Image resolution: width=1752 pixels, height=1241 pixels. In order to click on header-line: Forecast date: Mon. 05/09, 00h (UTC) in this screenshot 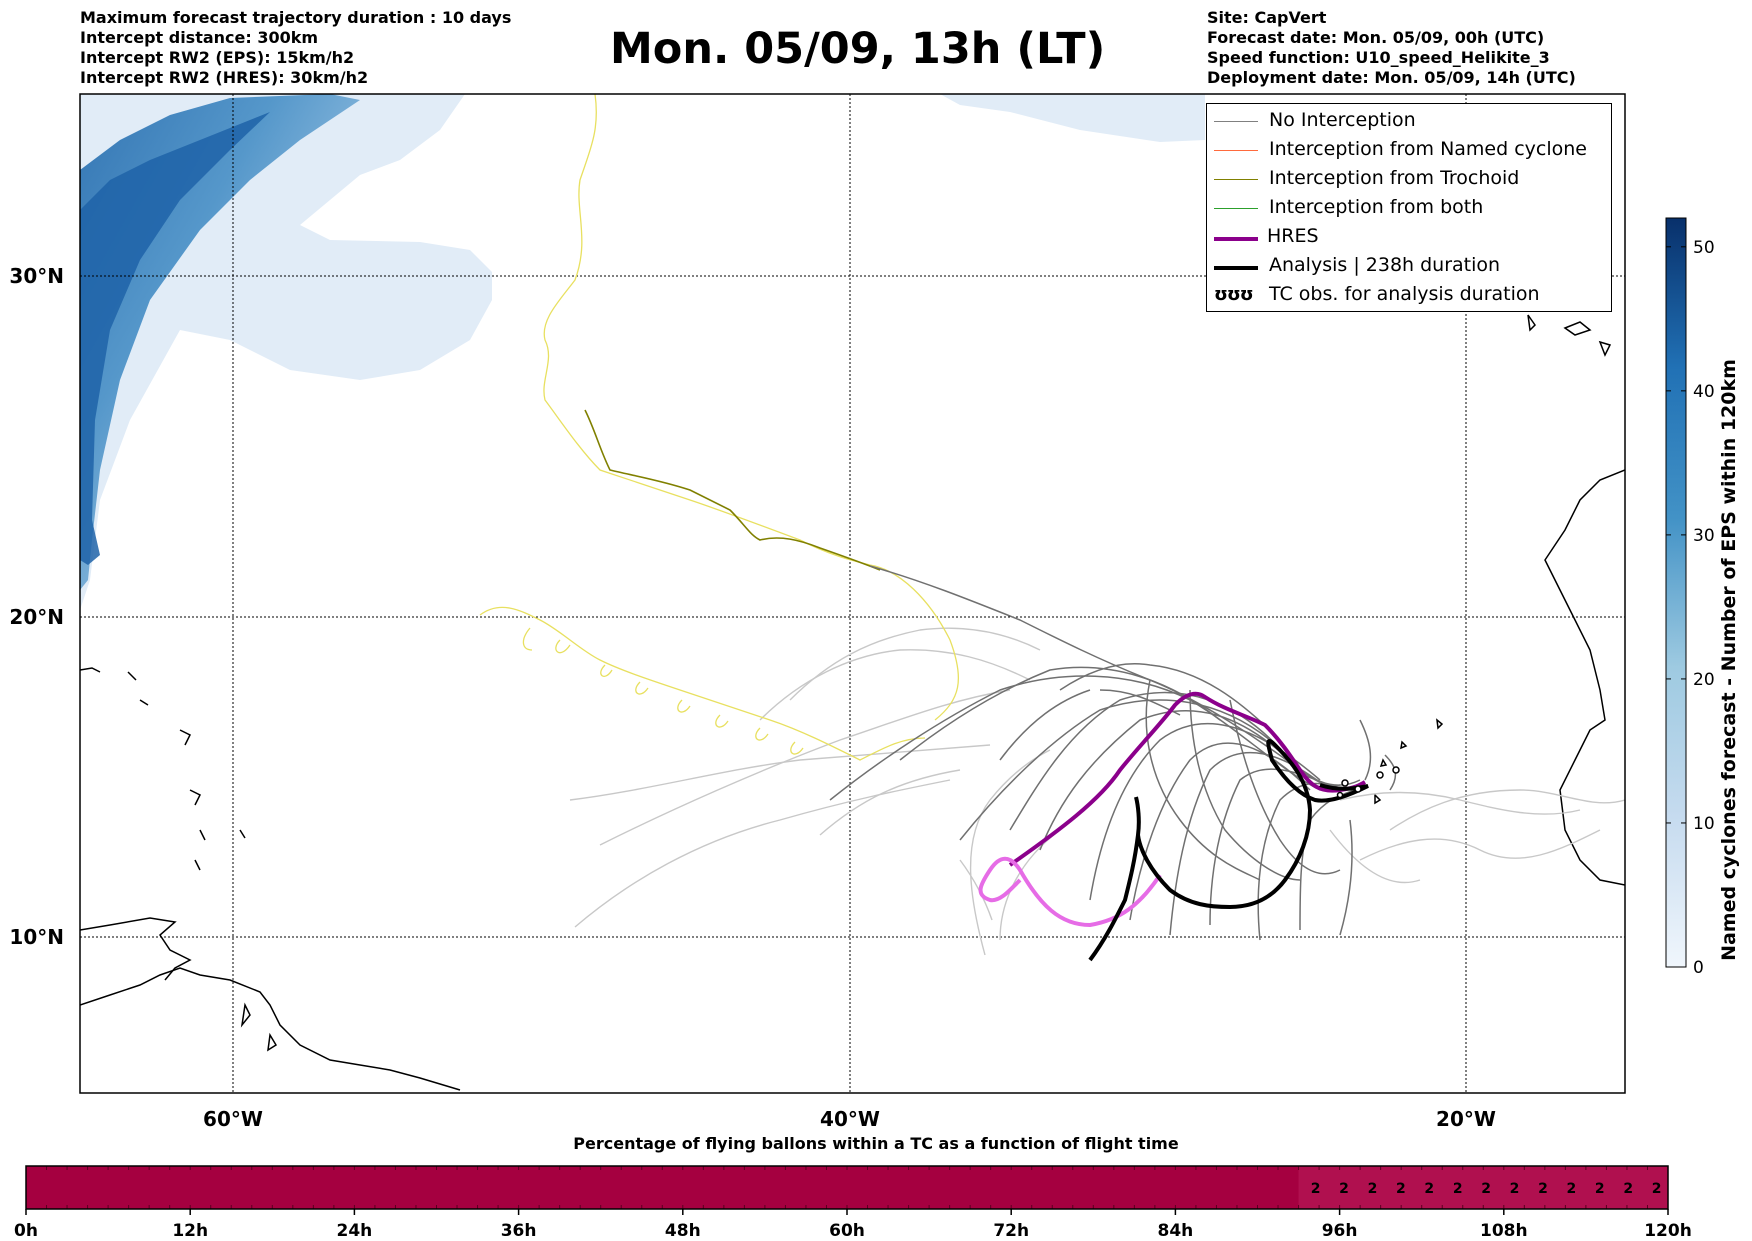, I will do `click(1376, 37)`.